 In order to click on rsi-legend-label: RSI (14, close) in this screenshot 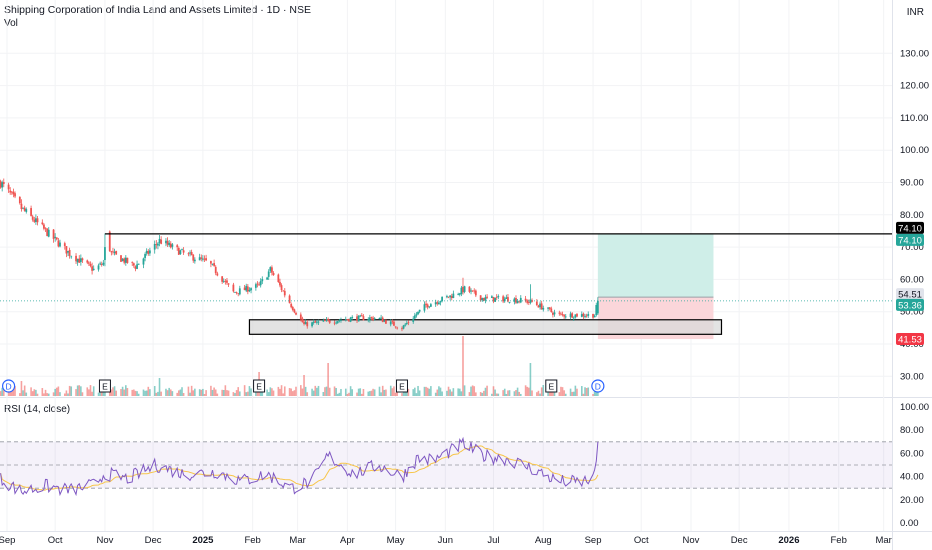, I will do `click(37, 409)`.